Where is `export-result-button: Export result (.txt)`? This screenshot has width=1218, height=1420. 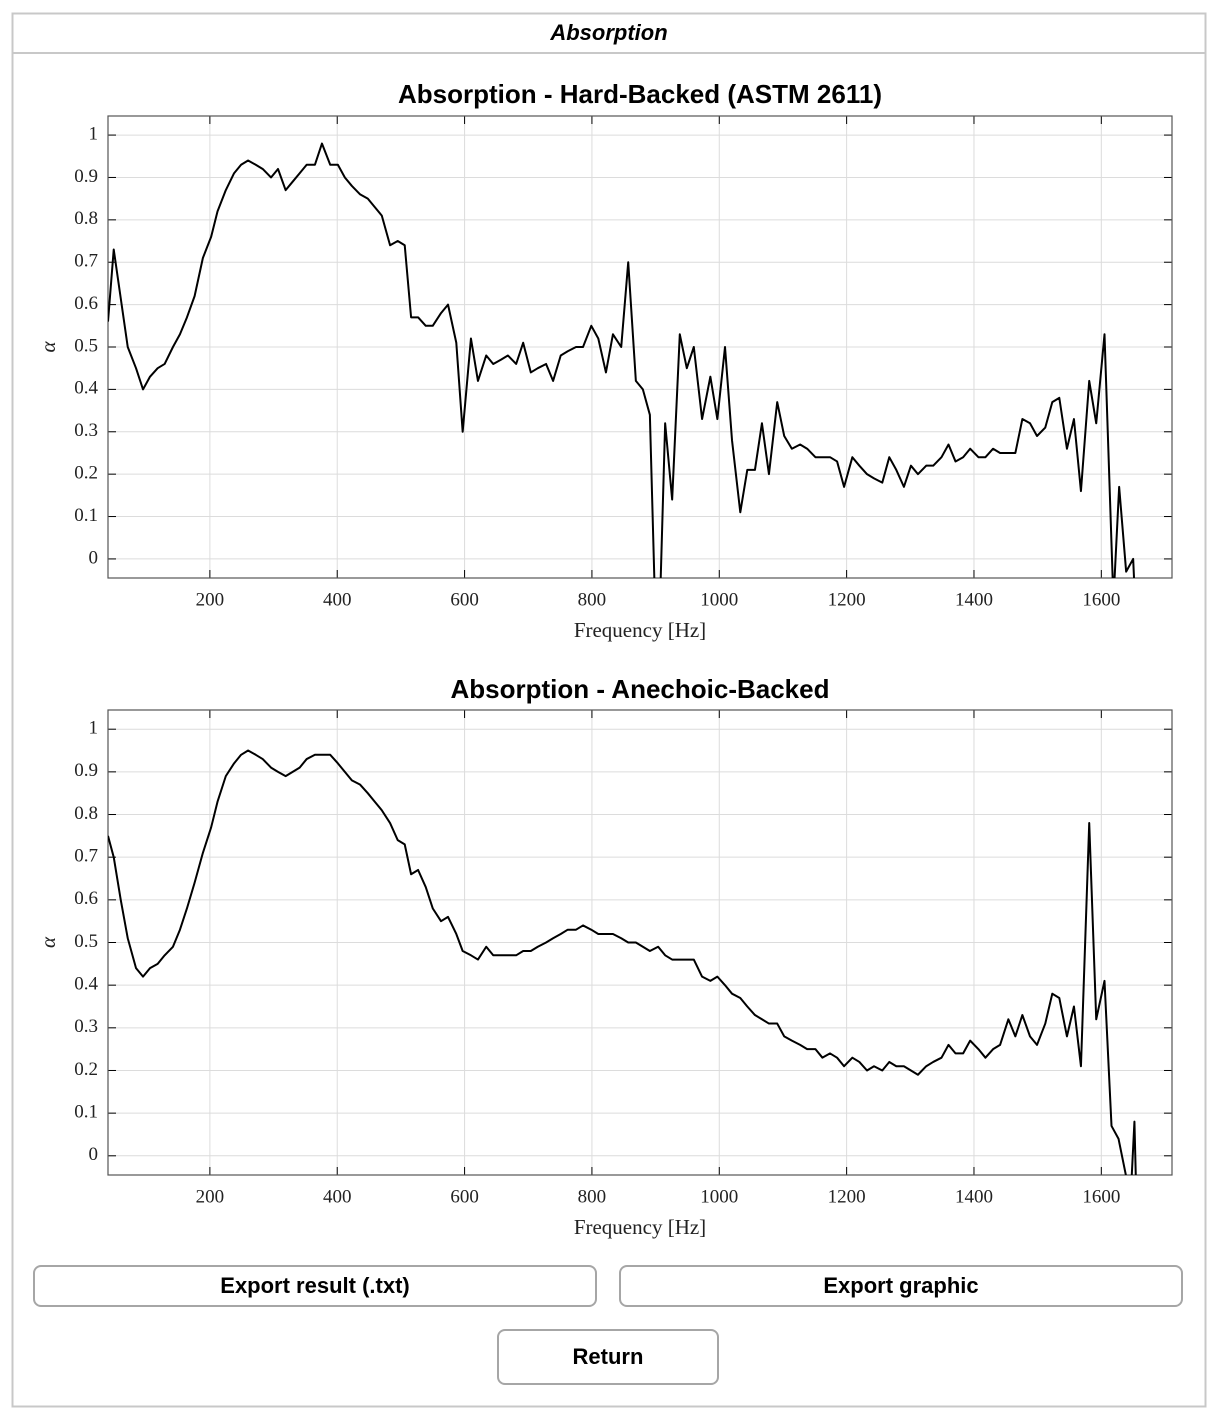 export-result-button: Export result (.txt) is located at coordinates (315, 1286).